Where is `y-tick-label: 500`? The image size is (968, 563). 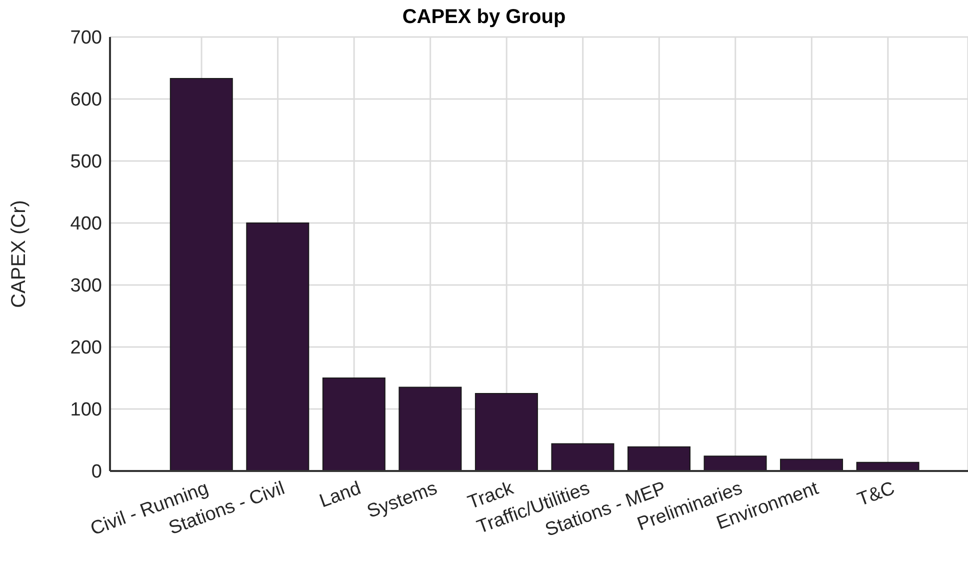
y-tick-label: 500 is located at coordinates (86, 162).